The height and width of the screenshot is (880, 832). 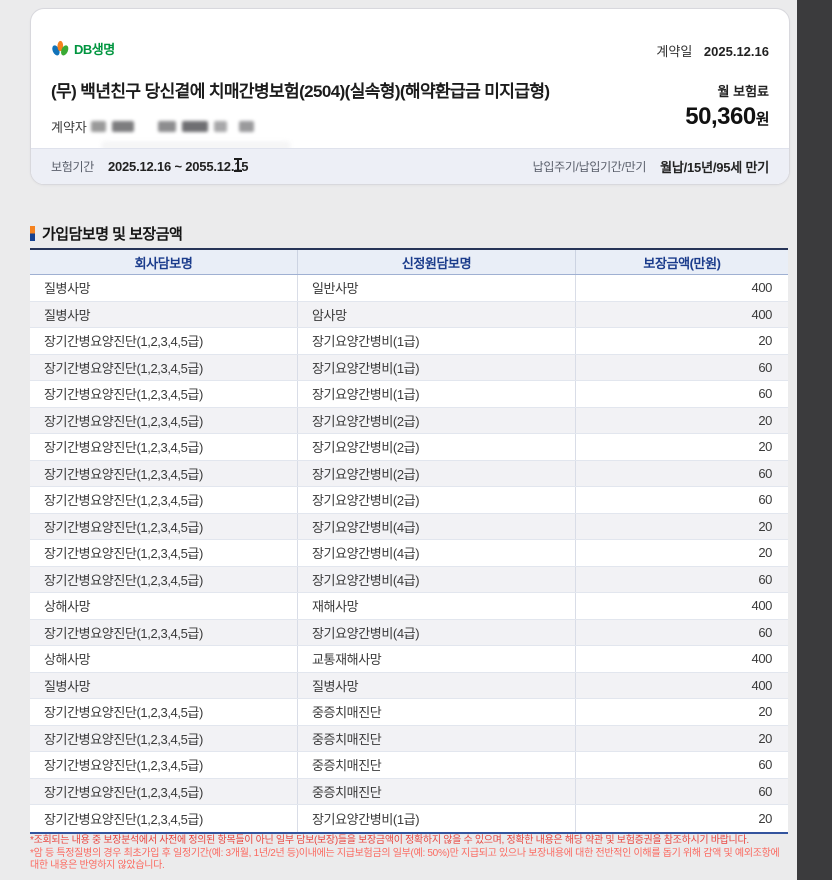 What do you see at coordinates (714, 167) in the screenshot?
I see `payment-terms-value: 월납/15년/95세 만기` at bounding box center [714, 167].